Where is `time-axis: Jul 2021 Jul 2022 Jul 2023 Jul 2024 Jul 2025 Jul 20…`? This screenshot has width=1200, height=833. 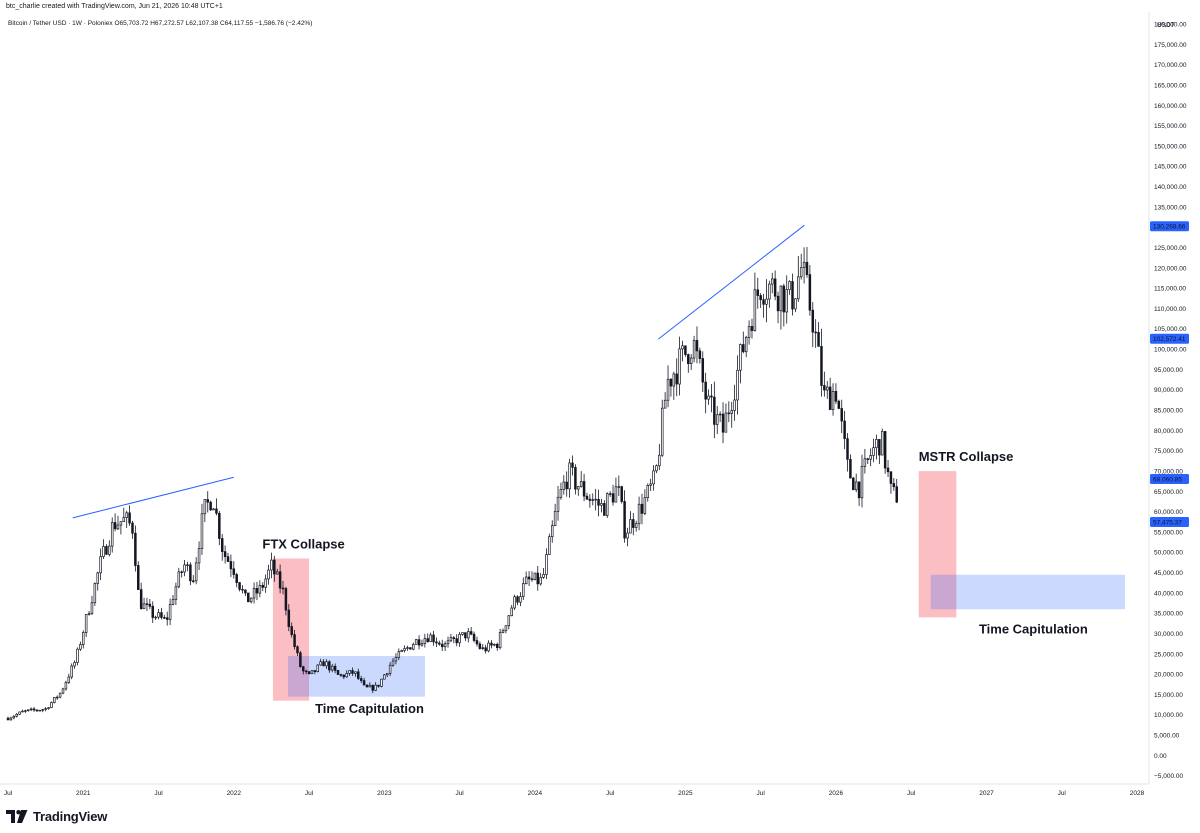
time-axis: Jul 2021 Jul 2022 Jul 2023 Jul 2024 Jul 2025 Jul 20… is located at coordinates (574, 793).